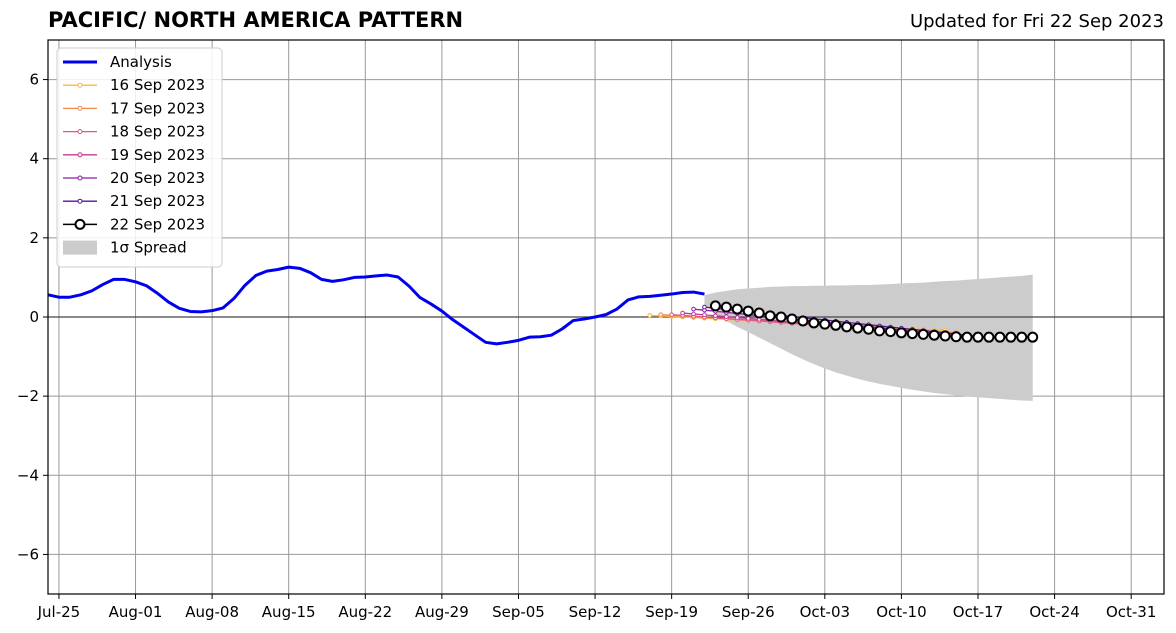 This screenshot has height=633, width=1176. I want to click on x-tick-label: Sep-05, so click(518, 612).